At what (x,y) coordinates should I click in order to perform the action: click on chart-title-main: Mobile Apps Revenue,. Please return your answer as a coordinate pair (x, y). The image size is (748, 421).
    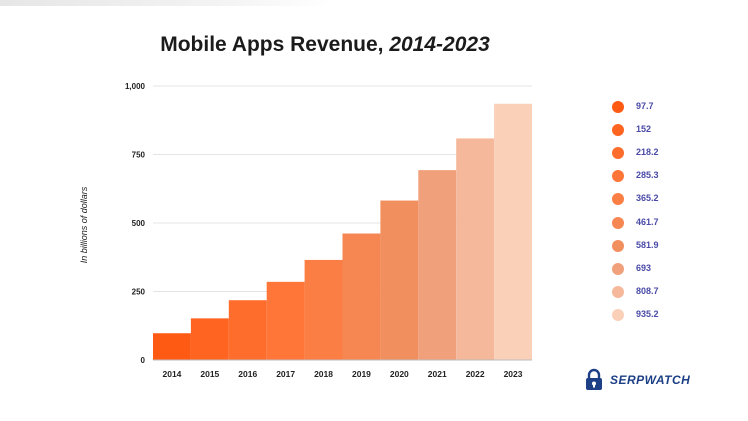
    Looking at the image, I should click on (275, 44).